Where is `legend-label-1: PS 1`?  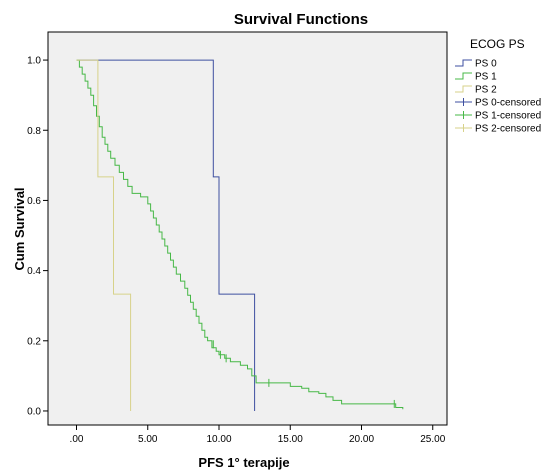 legend-label-1: PS 1 is located at coordinates (486, 77).